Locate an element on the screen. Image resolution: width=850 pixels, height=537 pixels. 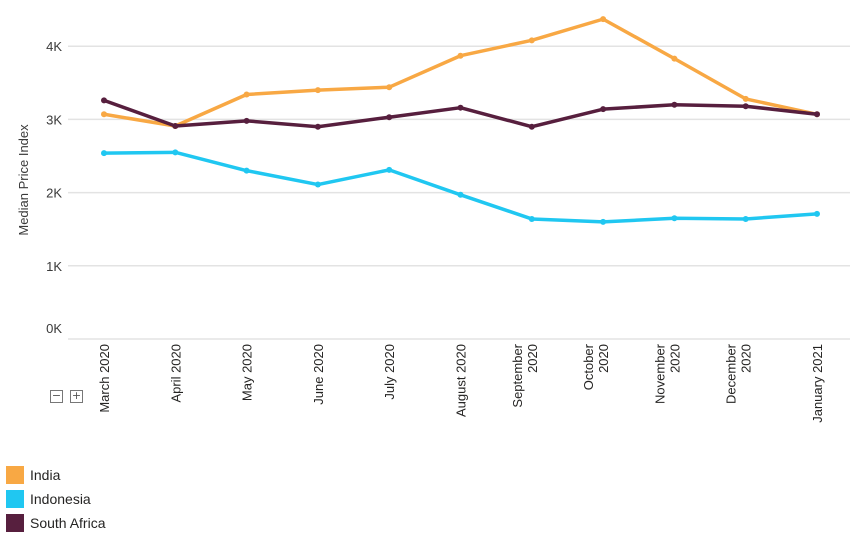
y-axis-label: Median Price Index is located at coordinates (23, 180).